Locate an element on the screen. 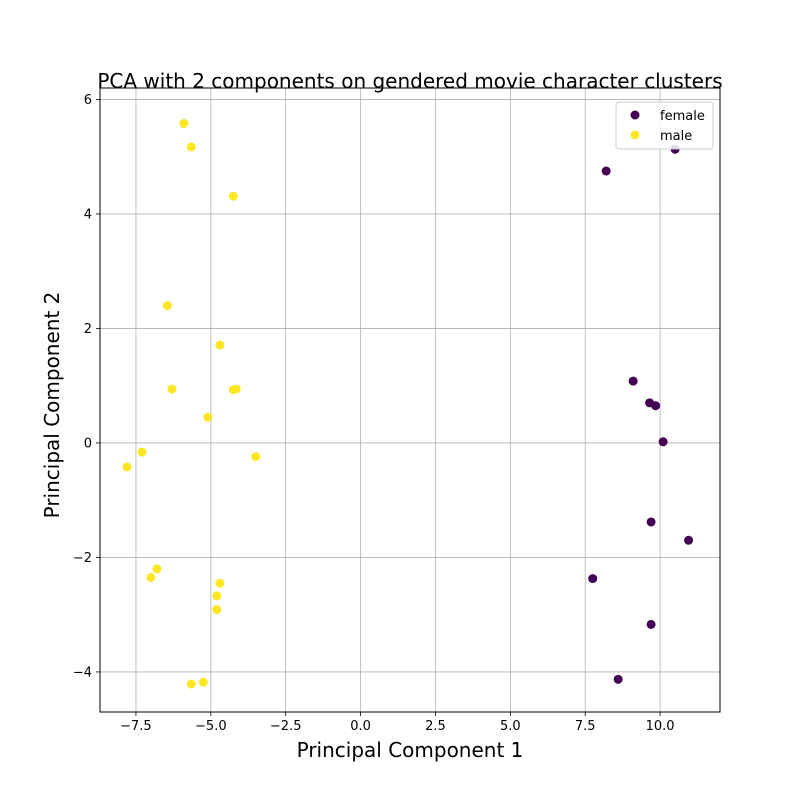  x-tick-label: −2.5 is located at coordinates (286, 726).